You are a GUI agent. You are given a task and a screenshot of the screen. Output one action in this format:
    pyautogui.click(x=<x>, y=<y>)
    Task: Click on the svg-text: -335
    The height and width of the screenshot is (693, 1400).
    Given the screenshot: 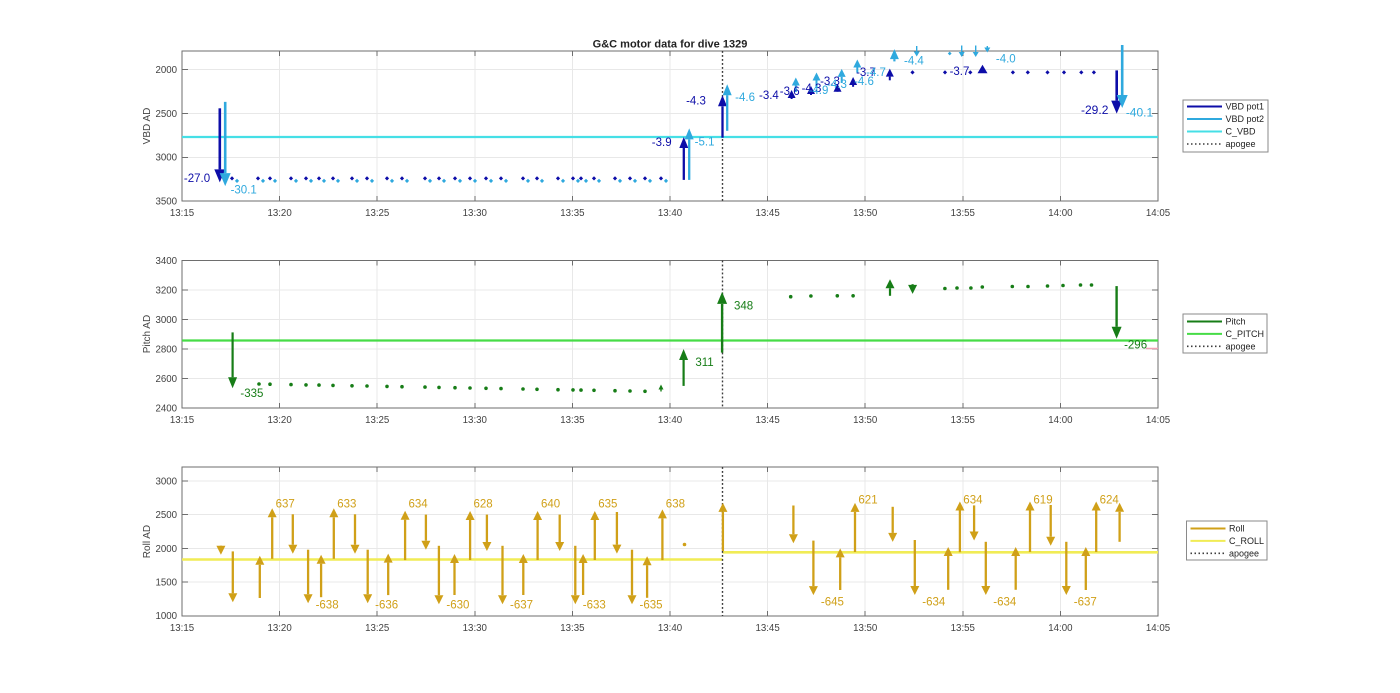 What is the action you would take?
    pyautogui.click(x=251, y=394)
    